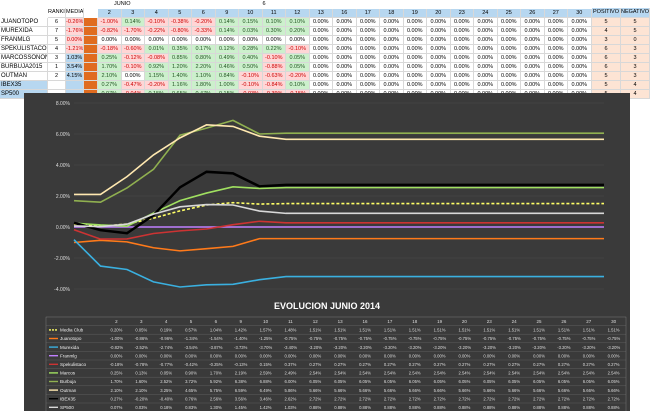 The height and width of the screenshot is (411, 650). Describe the element at coordinates (533, 13) in the screenshot. I see `day-header-26: 26` at that location.